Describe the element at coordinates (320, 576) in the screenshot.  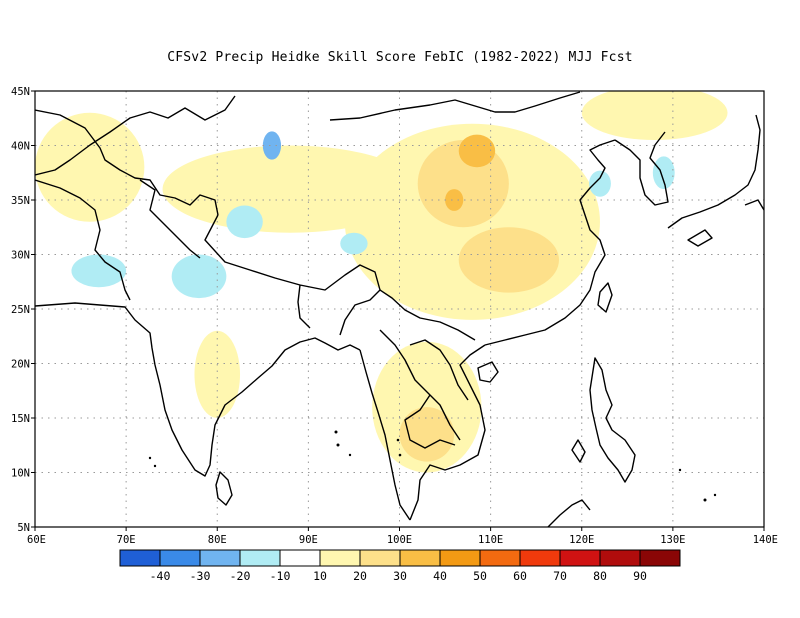
I see `colorbar-label-4: 10` at that location.